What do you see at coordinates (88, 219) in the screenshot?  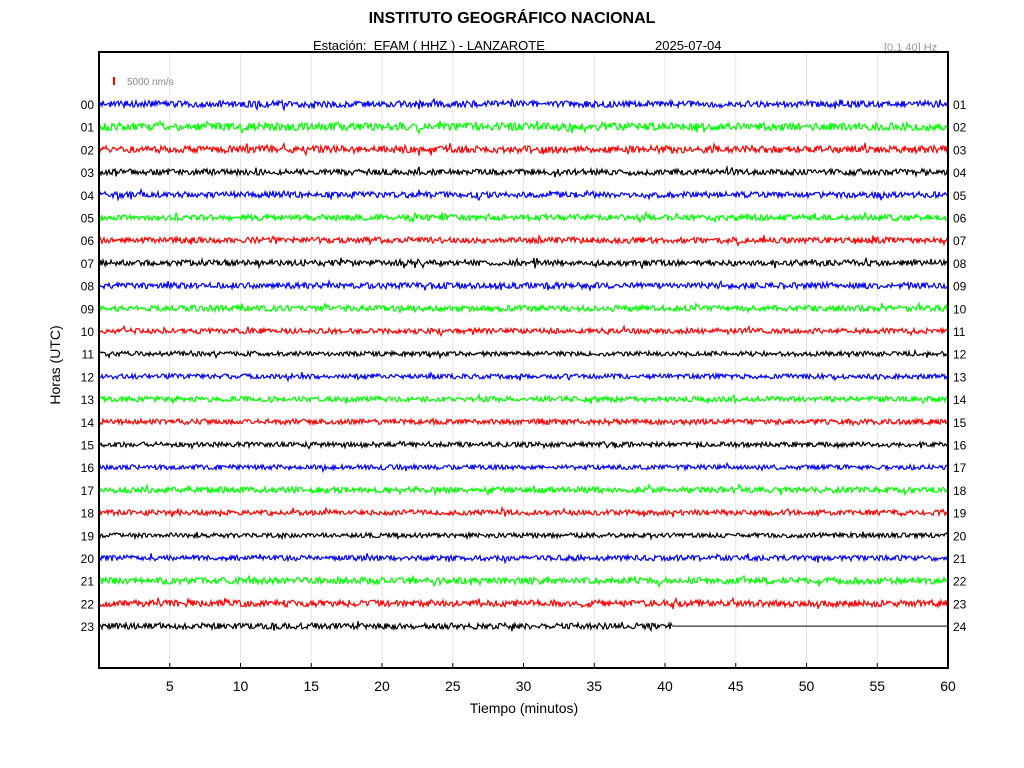 I see `row-start-label: 05` at bounding box center [88, 219].